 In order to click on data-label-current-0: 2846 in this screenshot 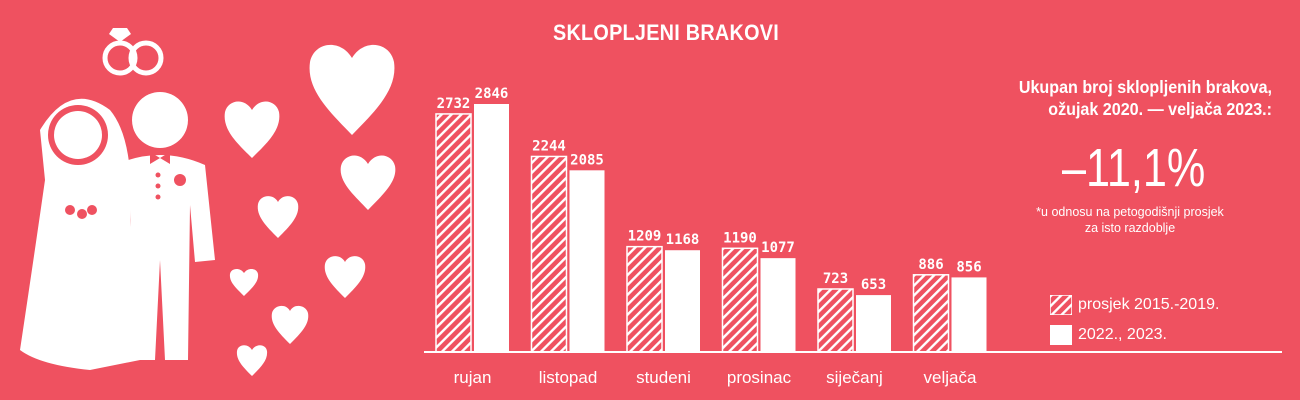, I will do `click(492, 94)`.